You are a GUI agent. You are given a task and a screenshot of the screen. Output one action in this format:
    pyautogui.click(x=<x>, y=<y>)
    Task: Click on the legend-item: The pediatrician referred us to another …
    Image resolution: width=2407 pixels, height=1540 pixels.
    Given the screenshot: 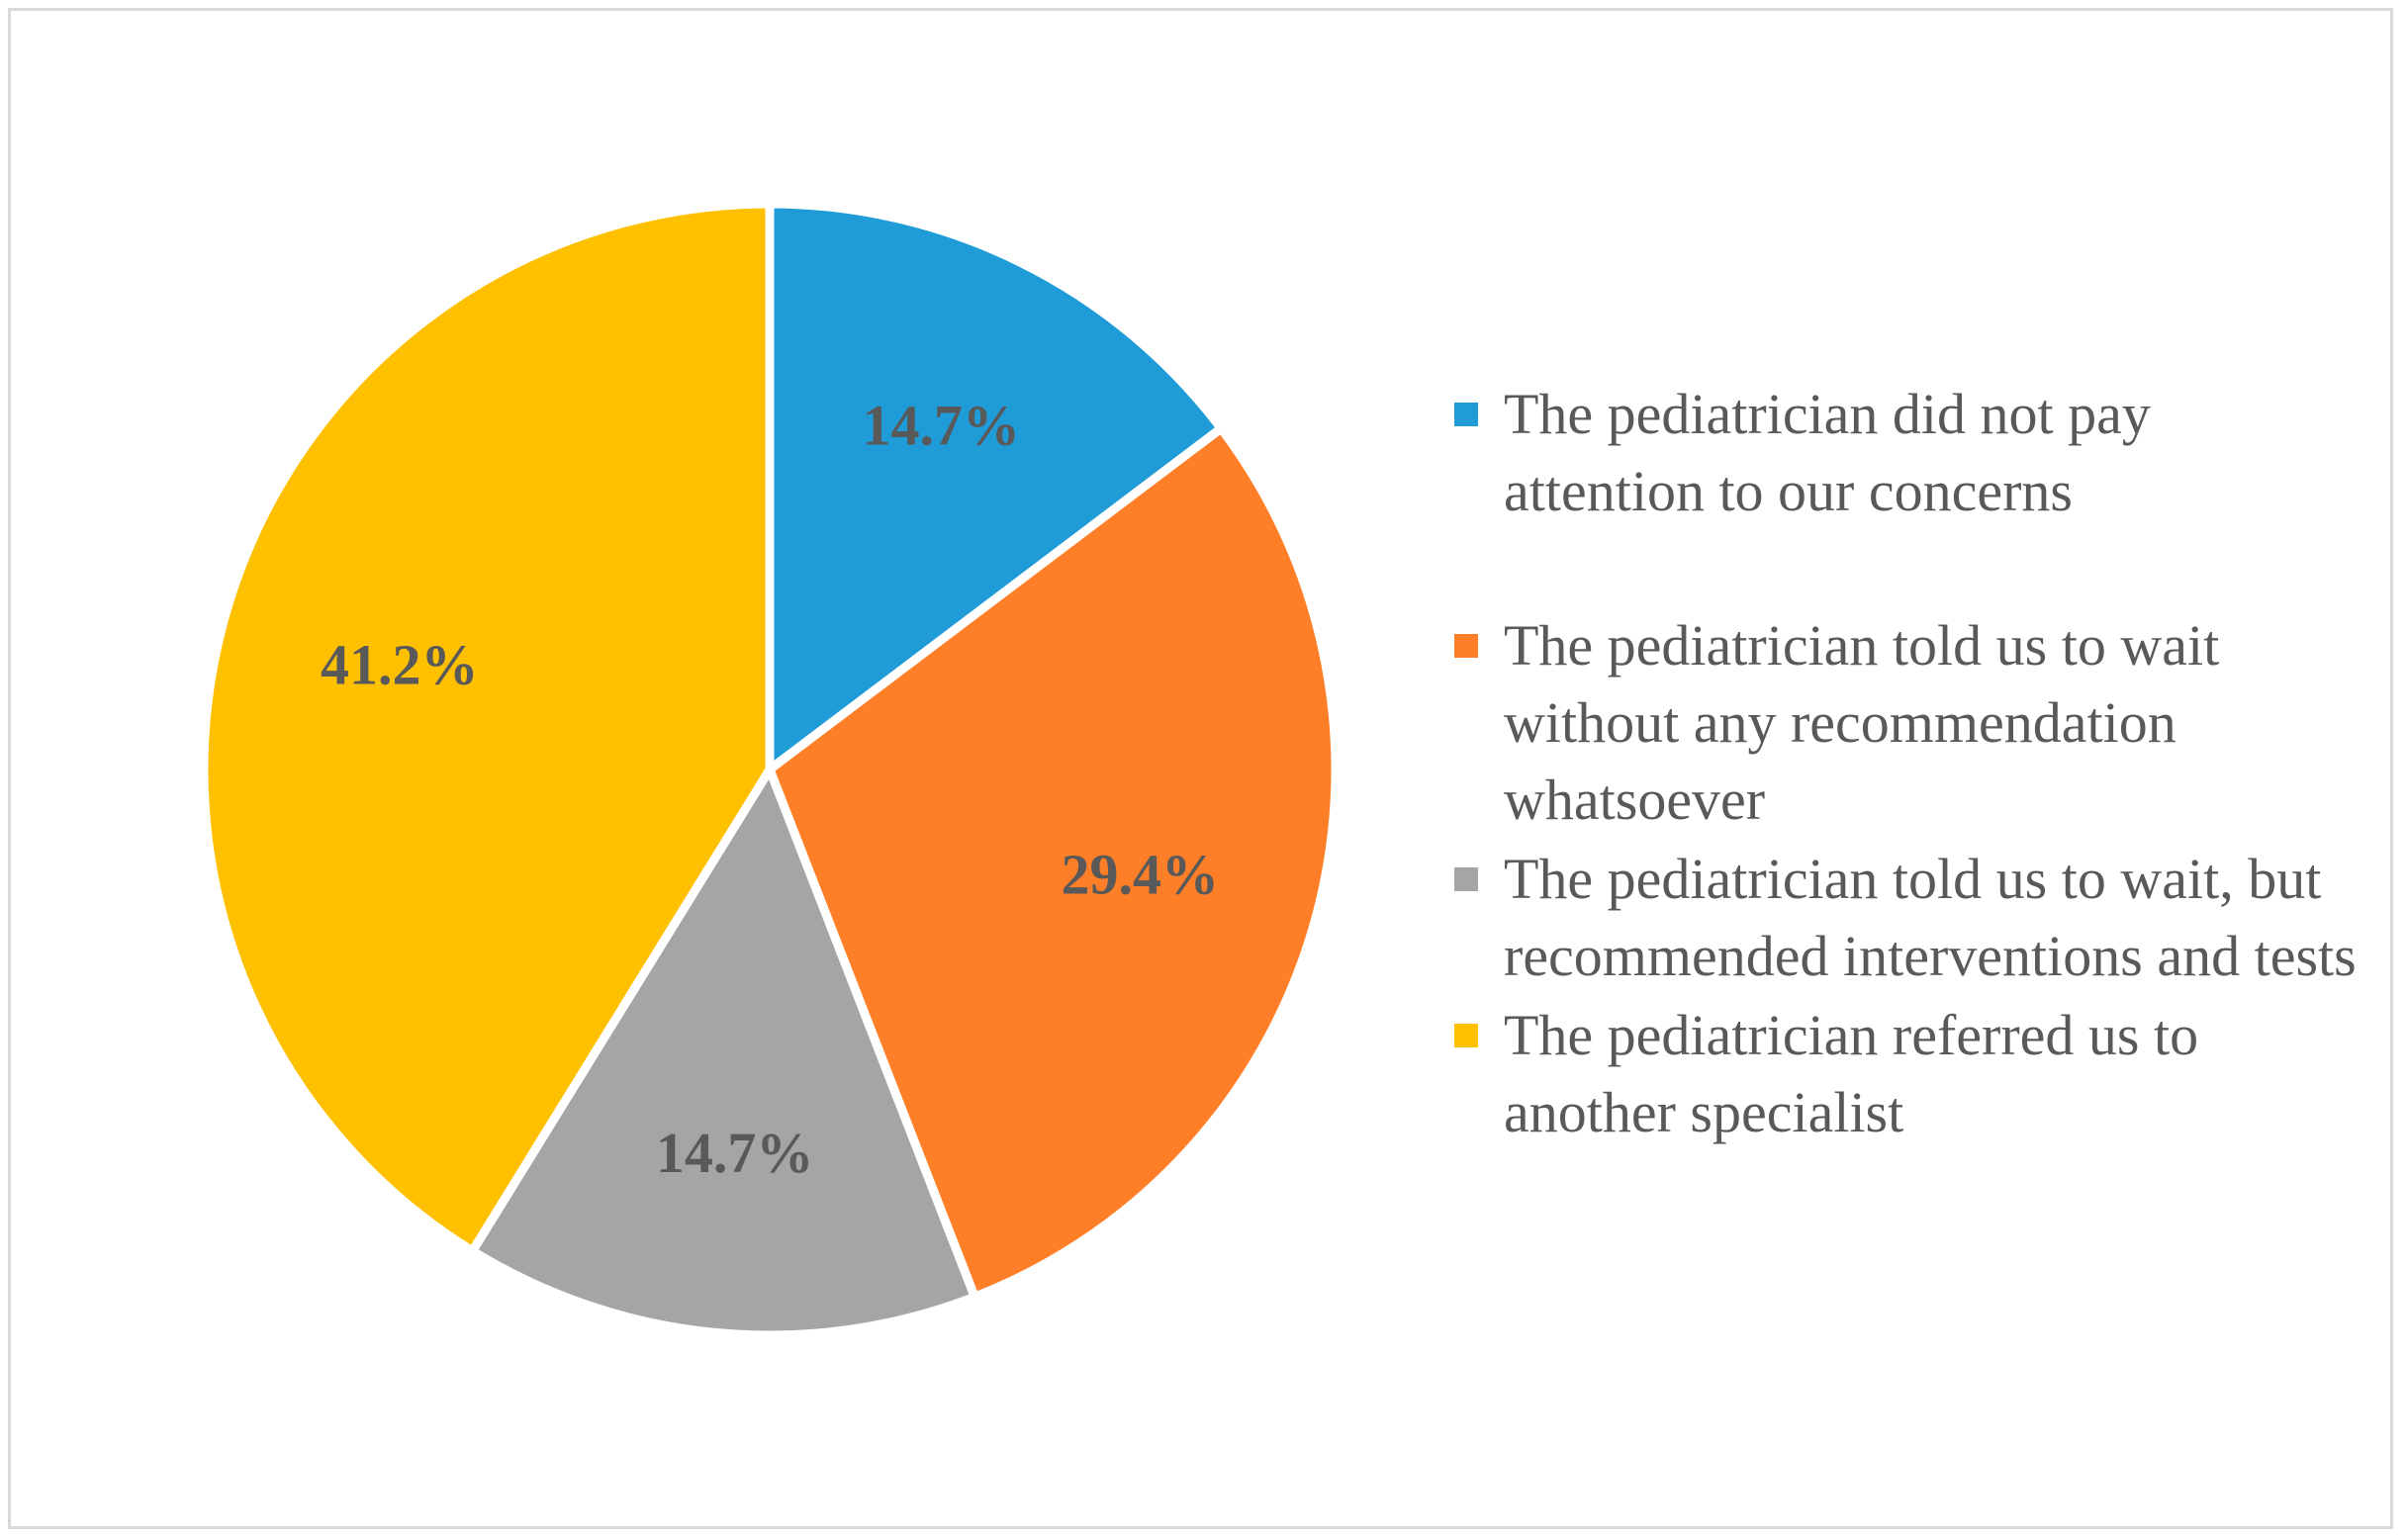 What is the action you would take?
    pyautogui.click(x=1909, y=1074)
    